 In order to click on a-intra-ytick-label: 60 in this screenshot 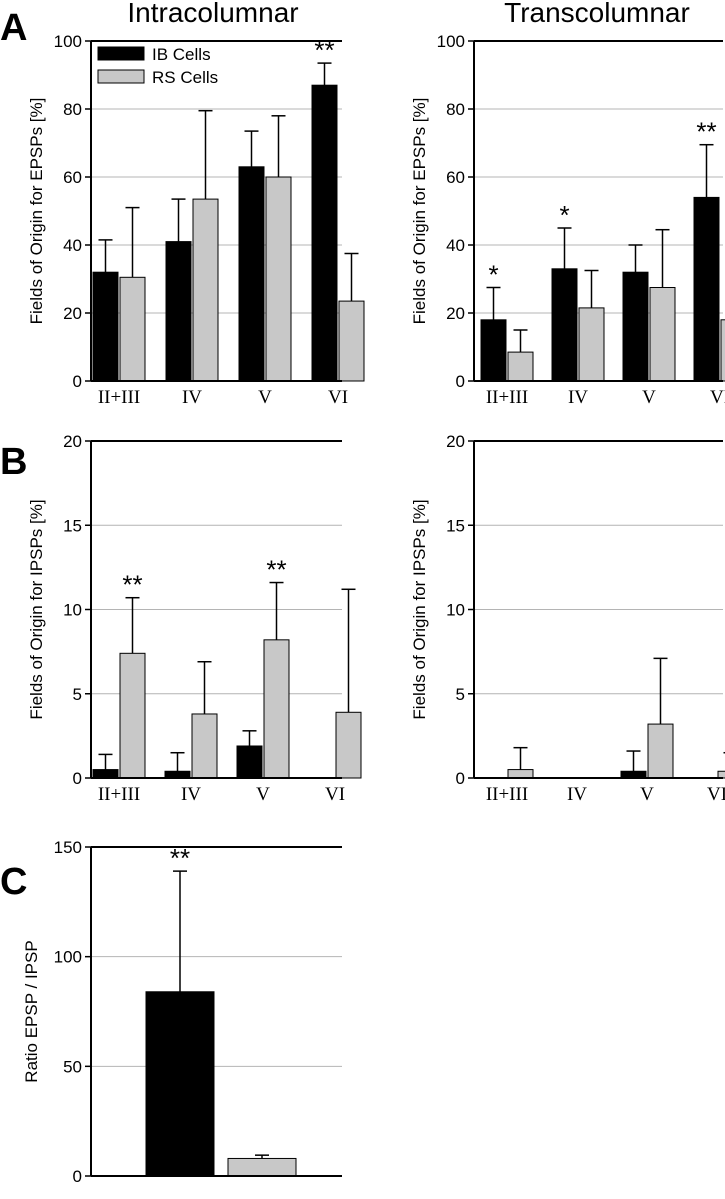, I will do `click(72, 177)`.